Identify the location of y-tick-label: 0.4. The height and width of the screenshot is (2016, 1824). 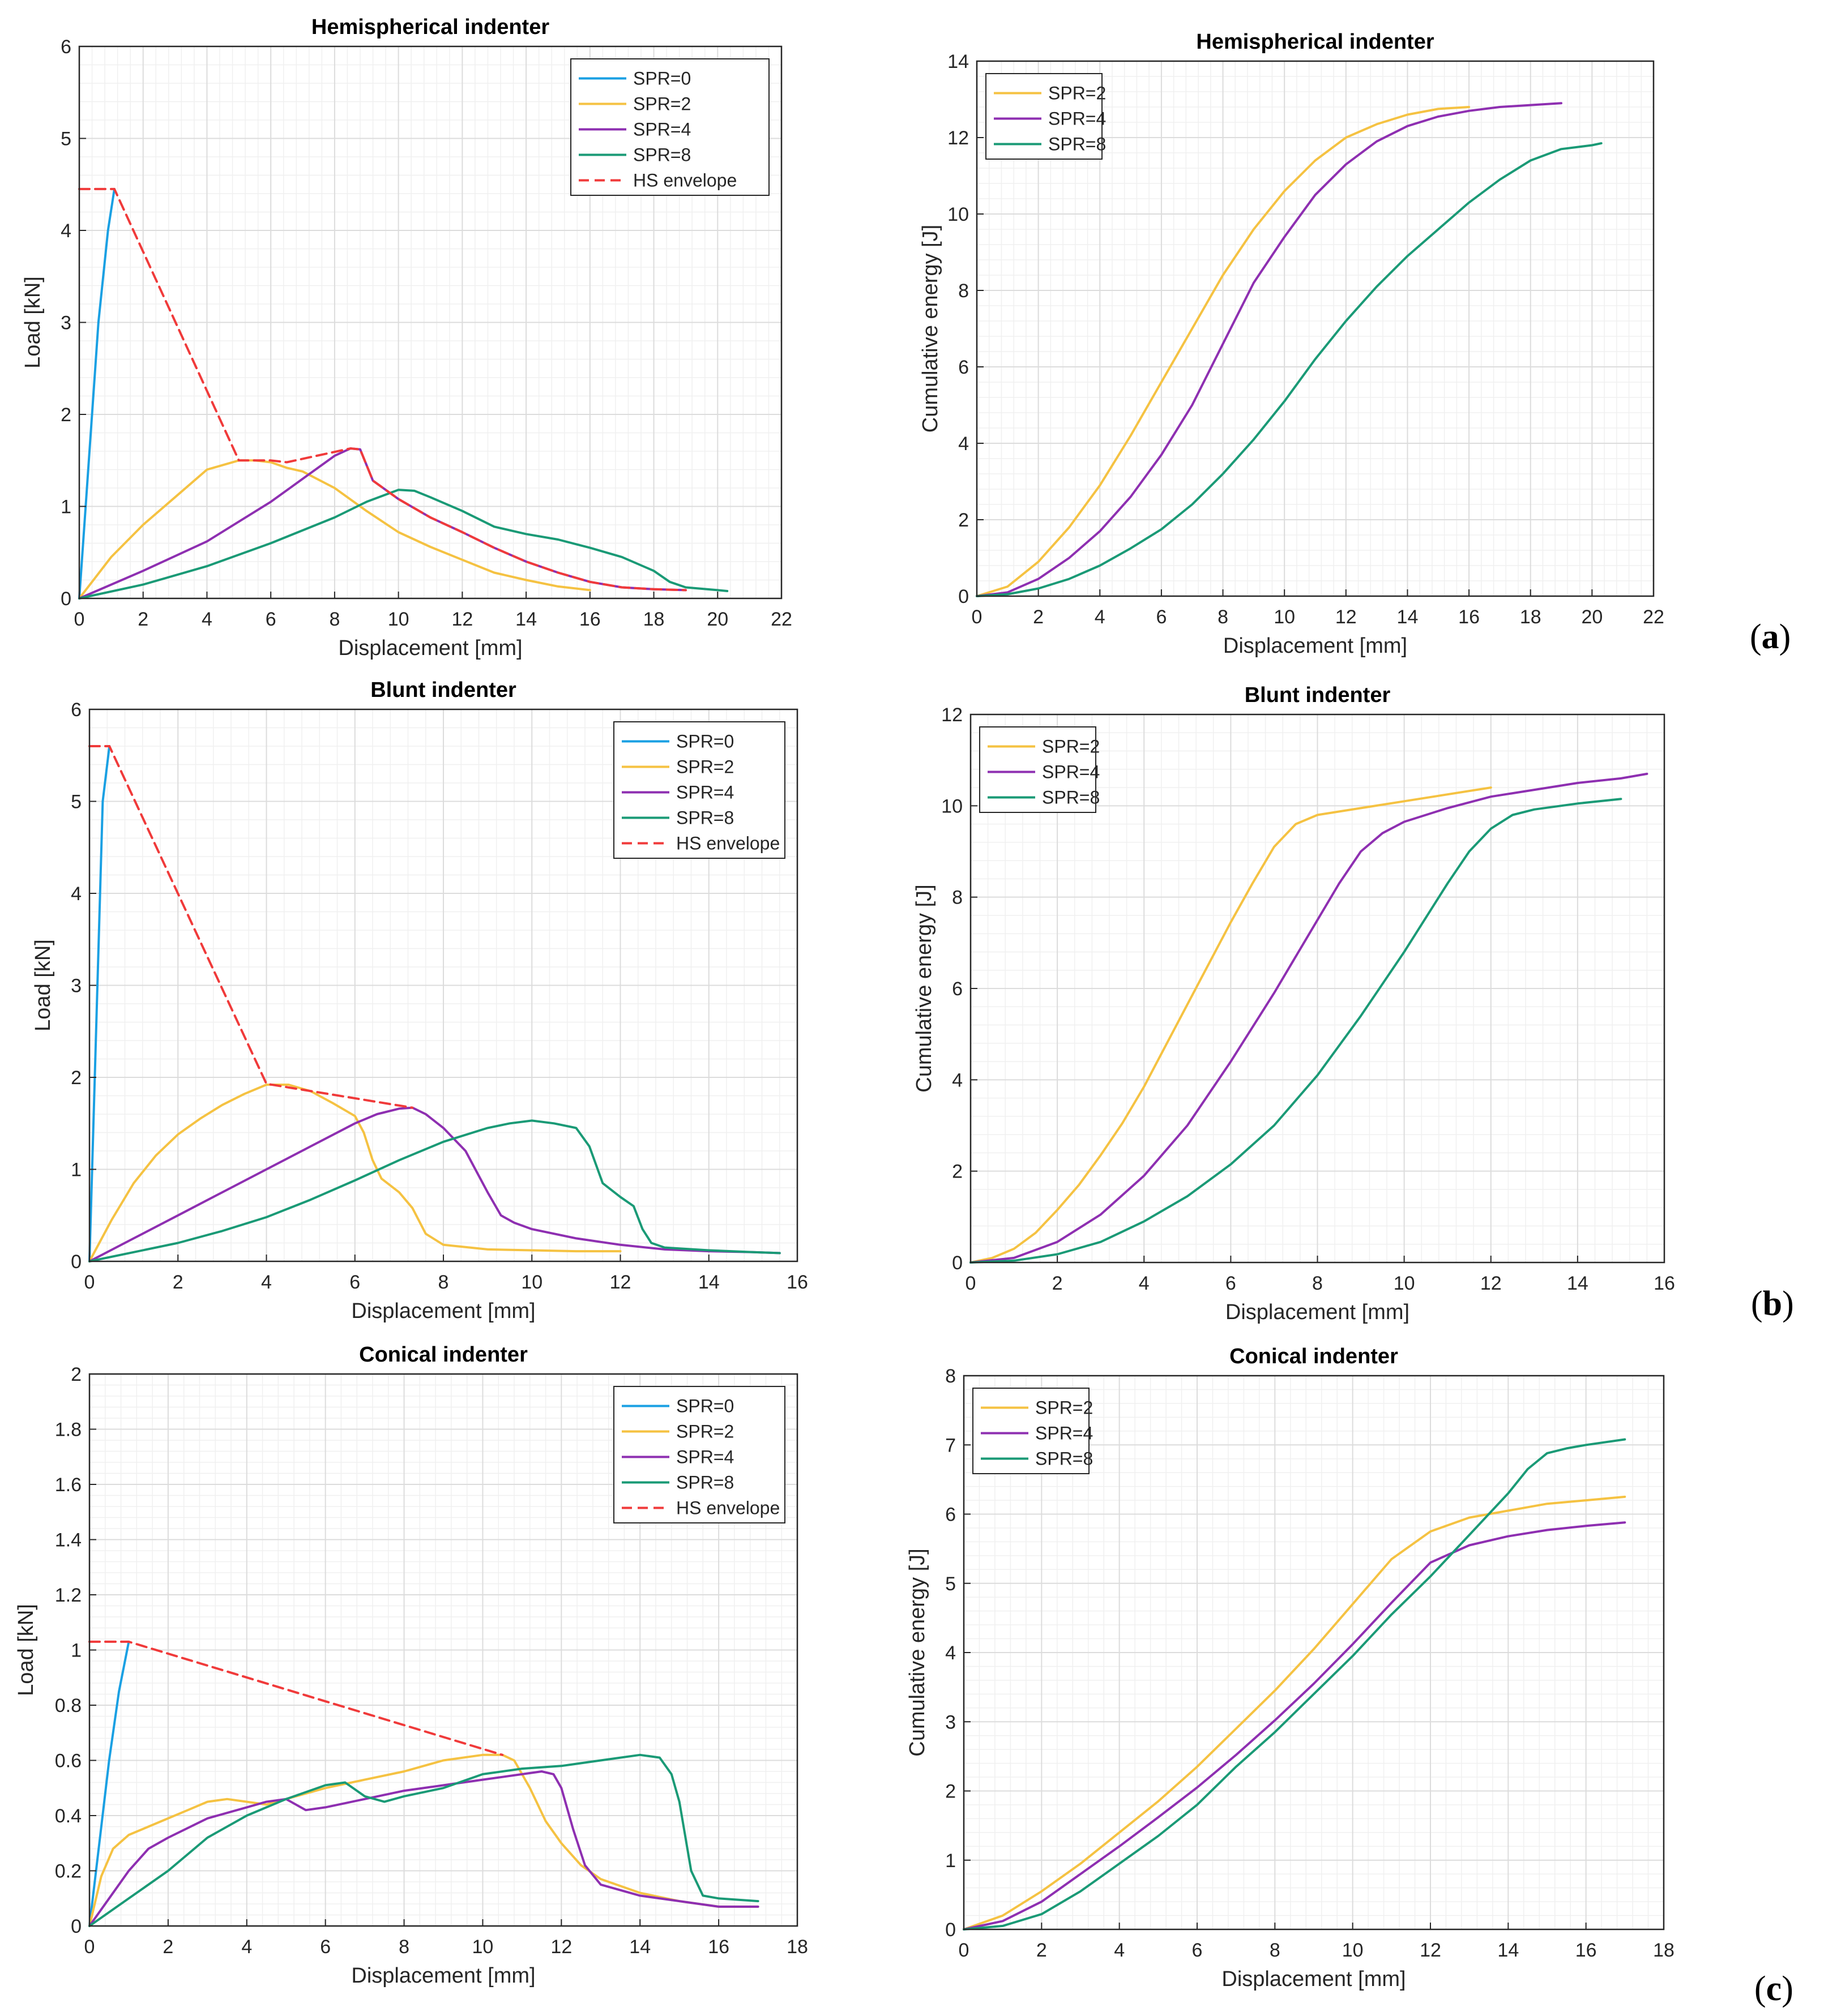
(68, 1816).